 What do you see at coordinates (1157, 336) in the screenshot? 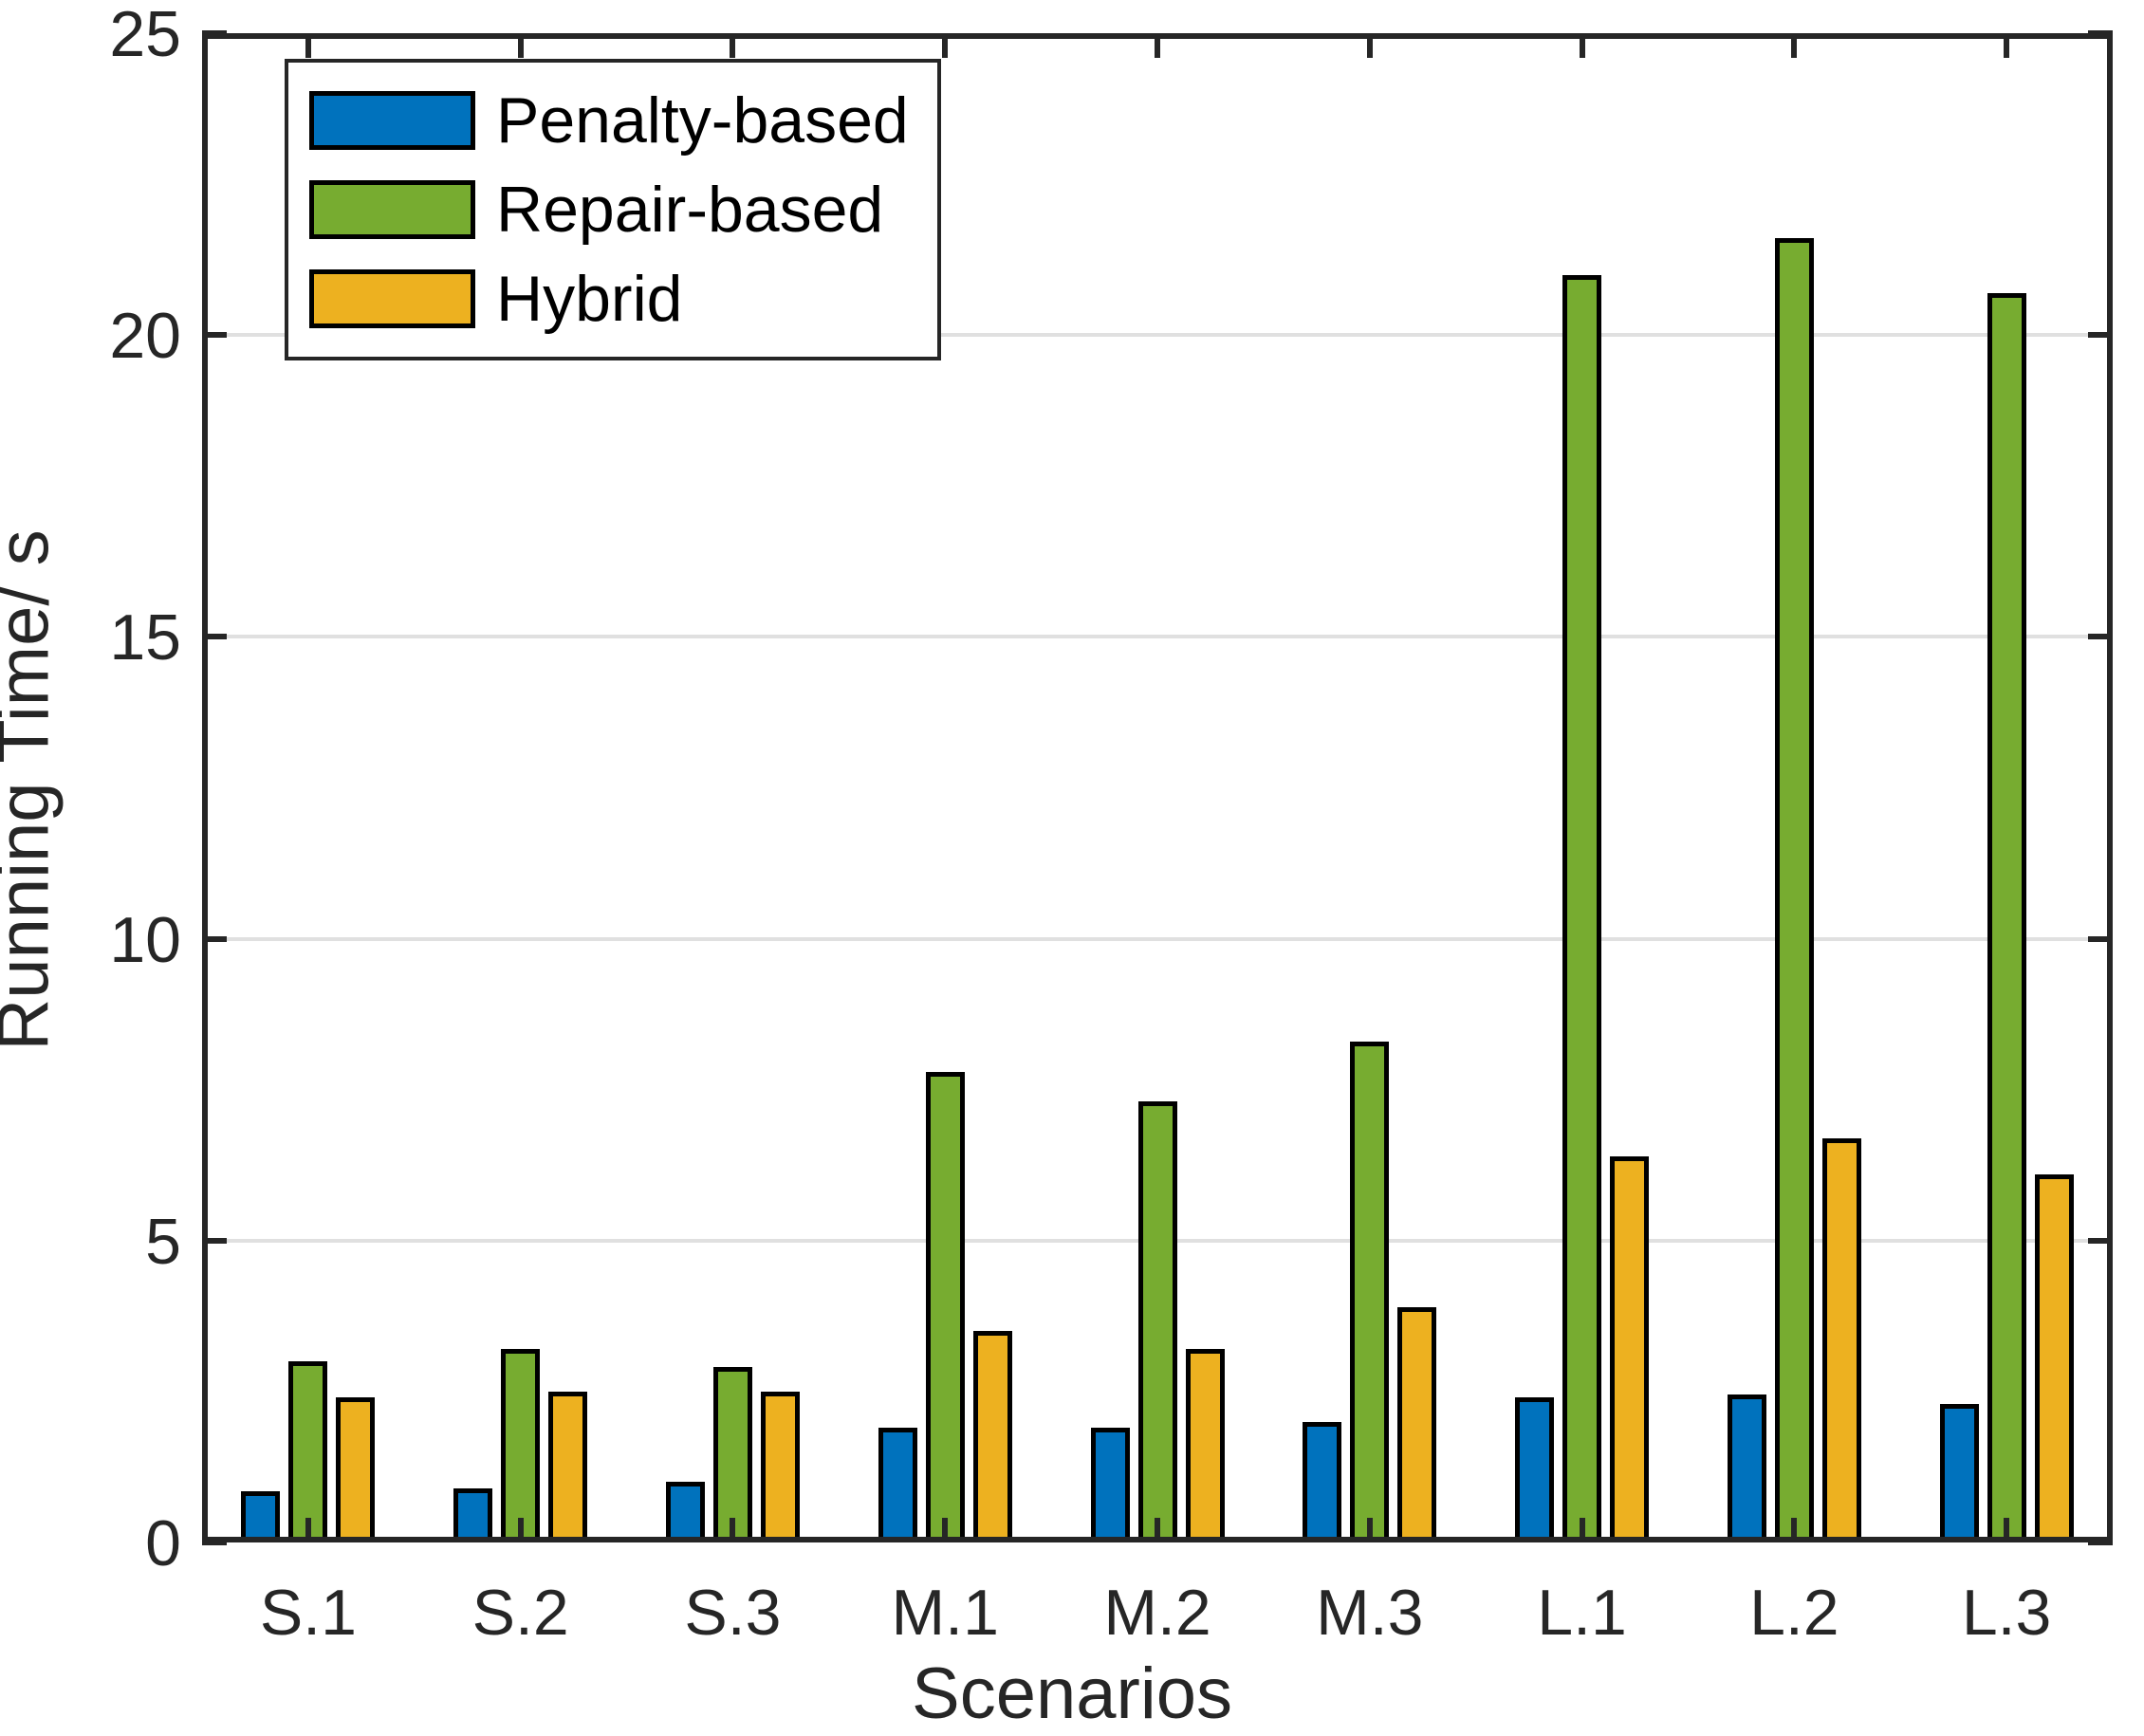
I see `gridline-y20` at bounding box center [1157, 336].